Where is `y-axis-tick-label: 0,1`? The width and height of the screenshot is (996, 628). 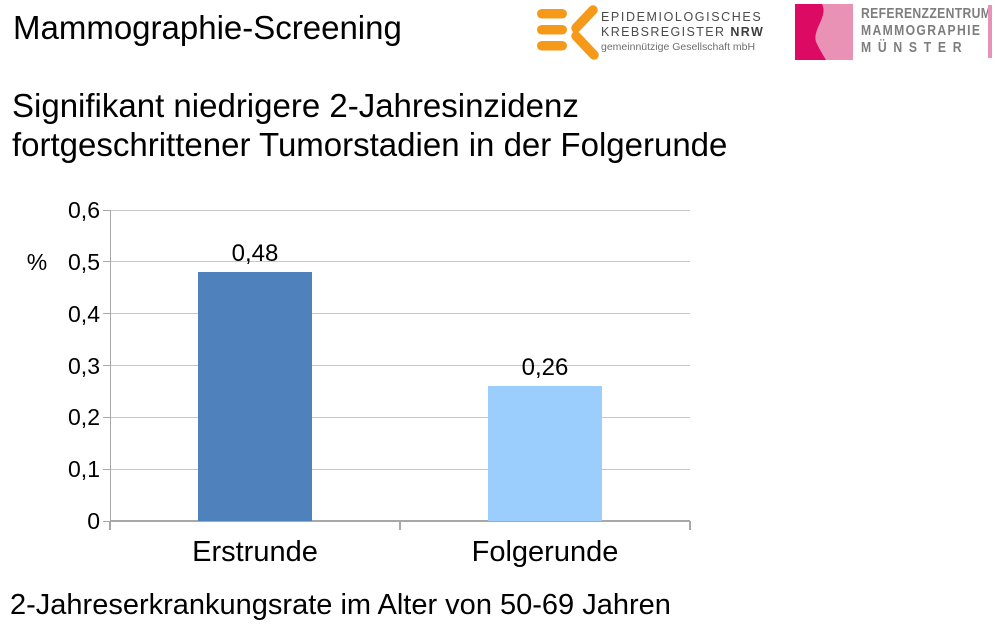
y-axis-tick-label: 0,1 is located at coordinates (84, 469).